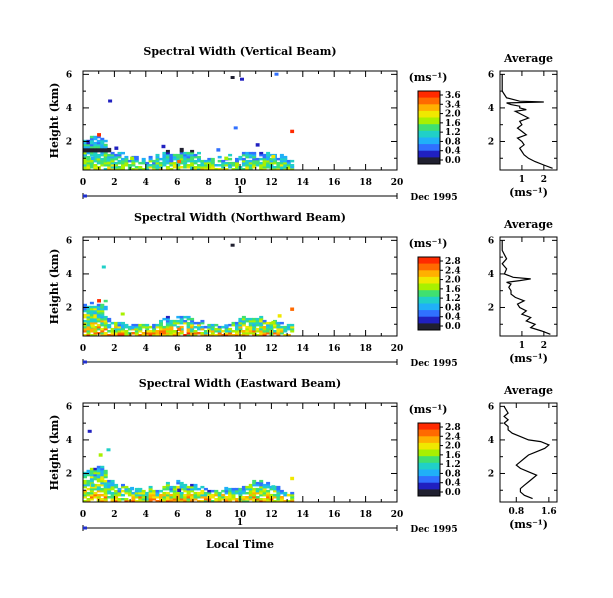 The height and width of the screenshot is (598, 613). Describe the element at coordinates (522, 346) in the screenshot. I see `average-x-tick-label: 1` at that location.